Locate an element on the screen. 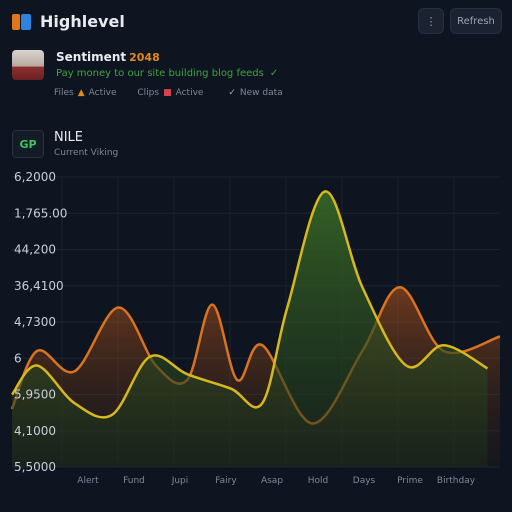  user-badge: 2048 is located at coordinates (144, 57).